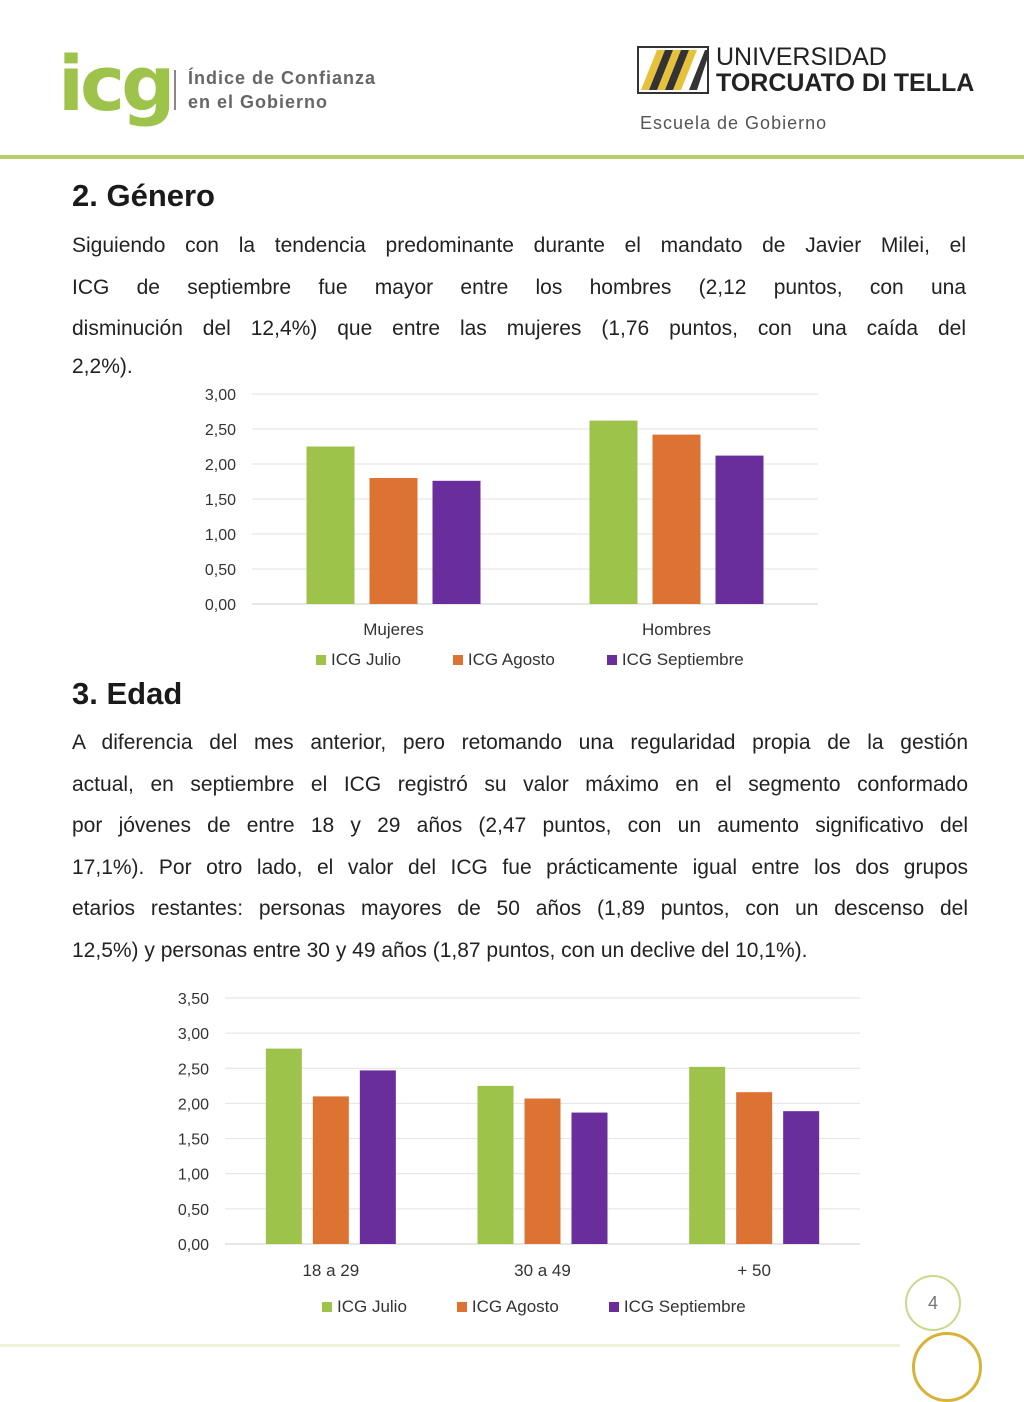  I want to click on page-number: 4, so click(933, 1303).